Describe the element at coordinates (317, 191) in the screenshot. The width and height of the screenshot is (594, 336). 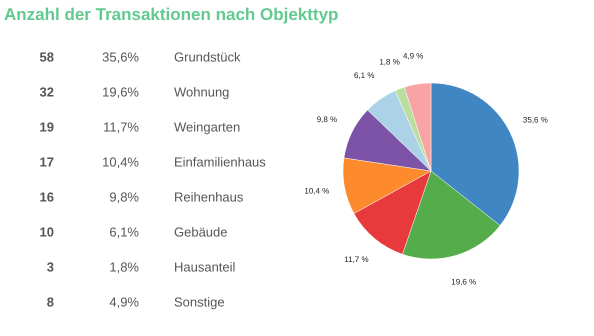
I see `data-label: 10,4 %` at that location.